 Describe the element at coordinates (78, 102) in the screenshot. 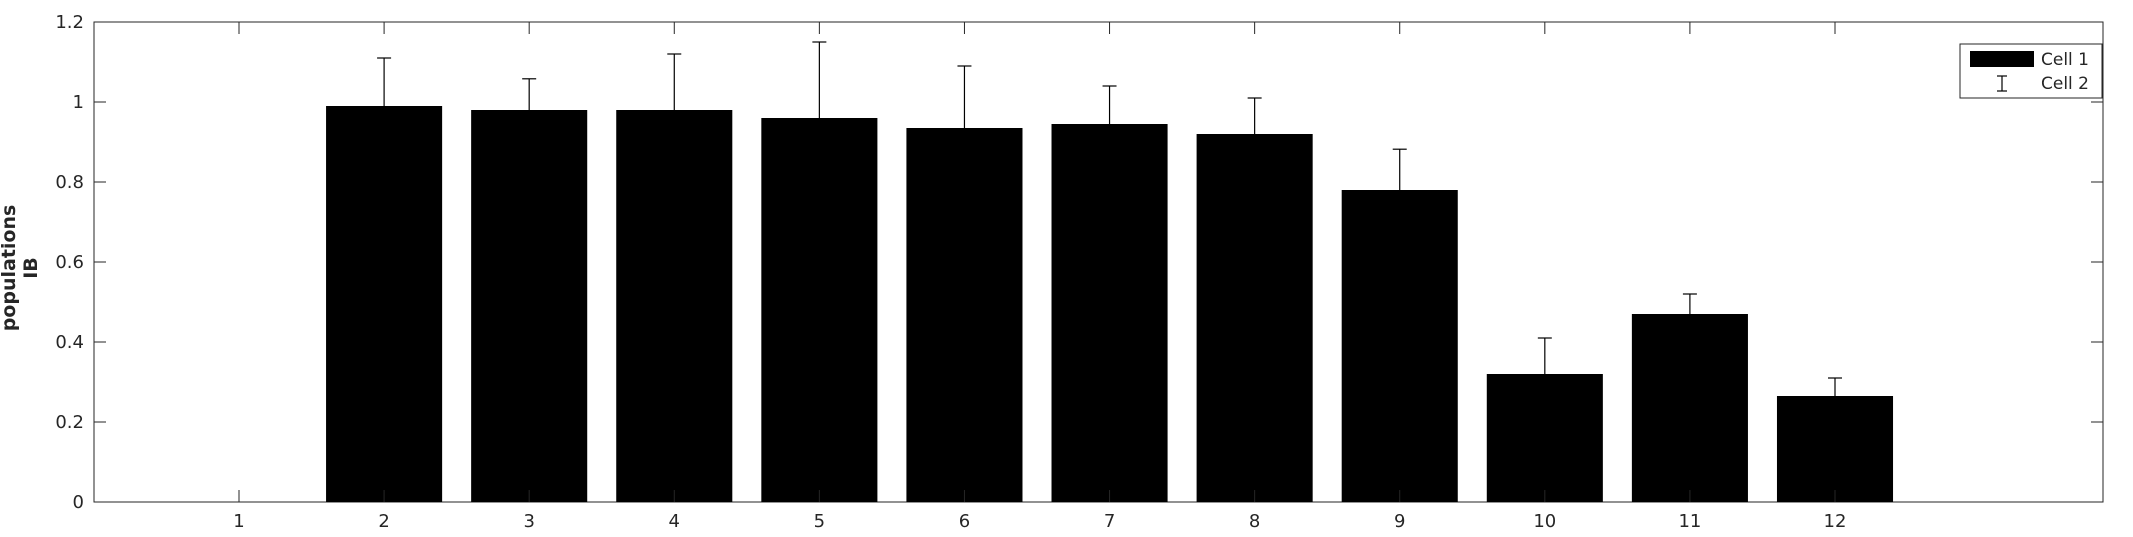

I see `y-tick-label: 1` at that location.